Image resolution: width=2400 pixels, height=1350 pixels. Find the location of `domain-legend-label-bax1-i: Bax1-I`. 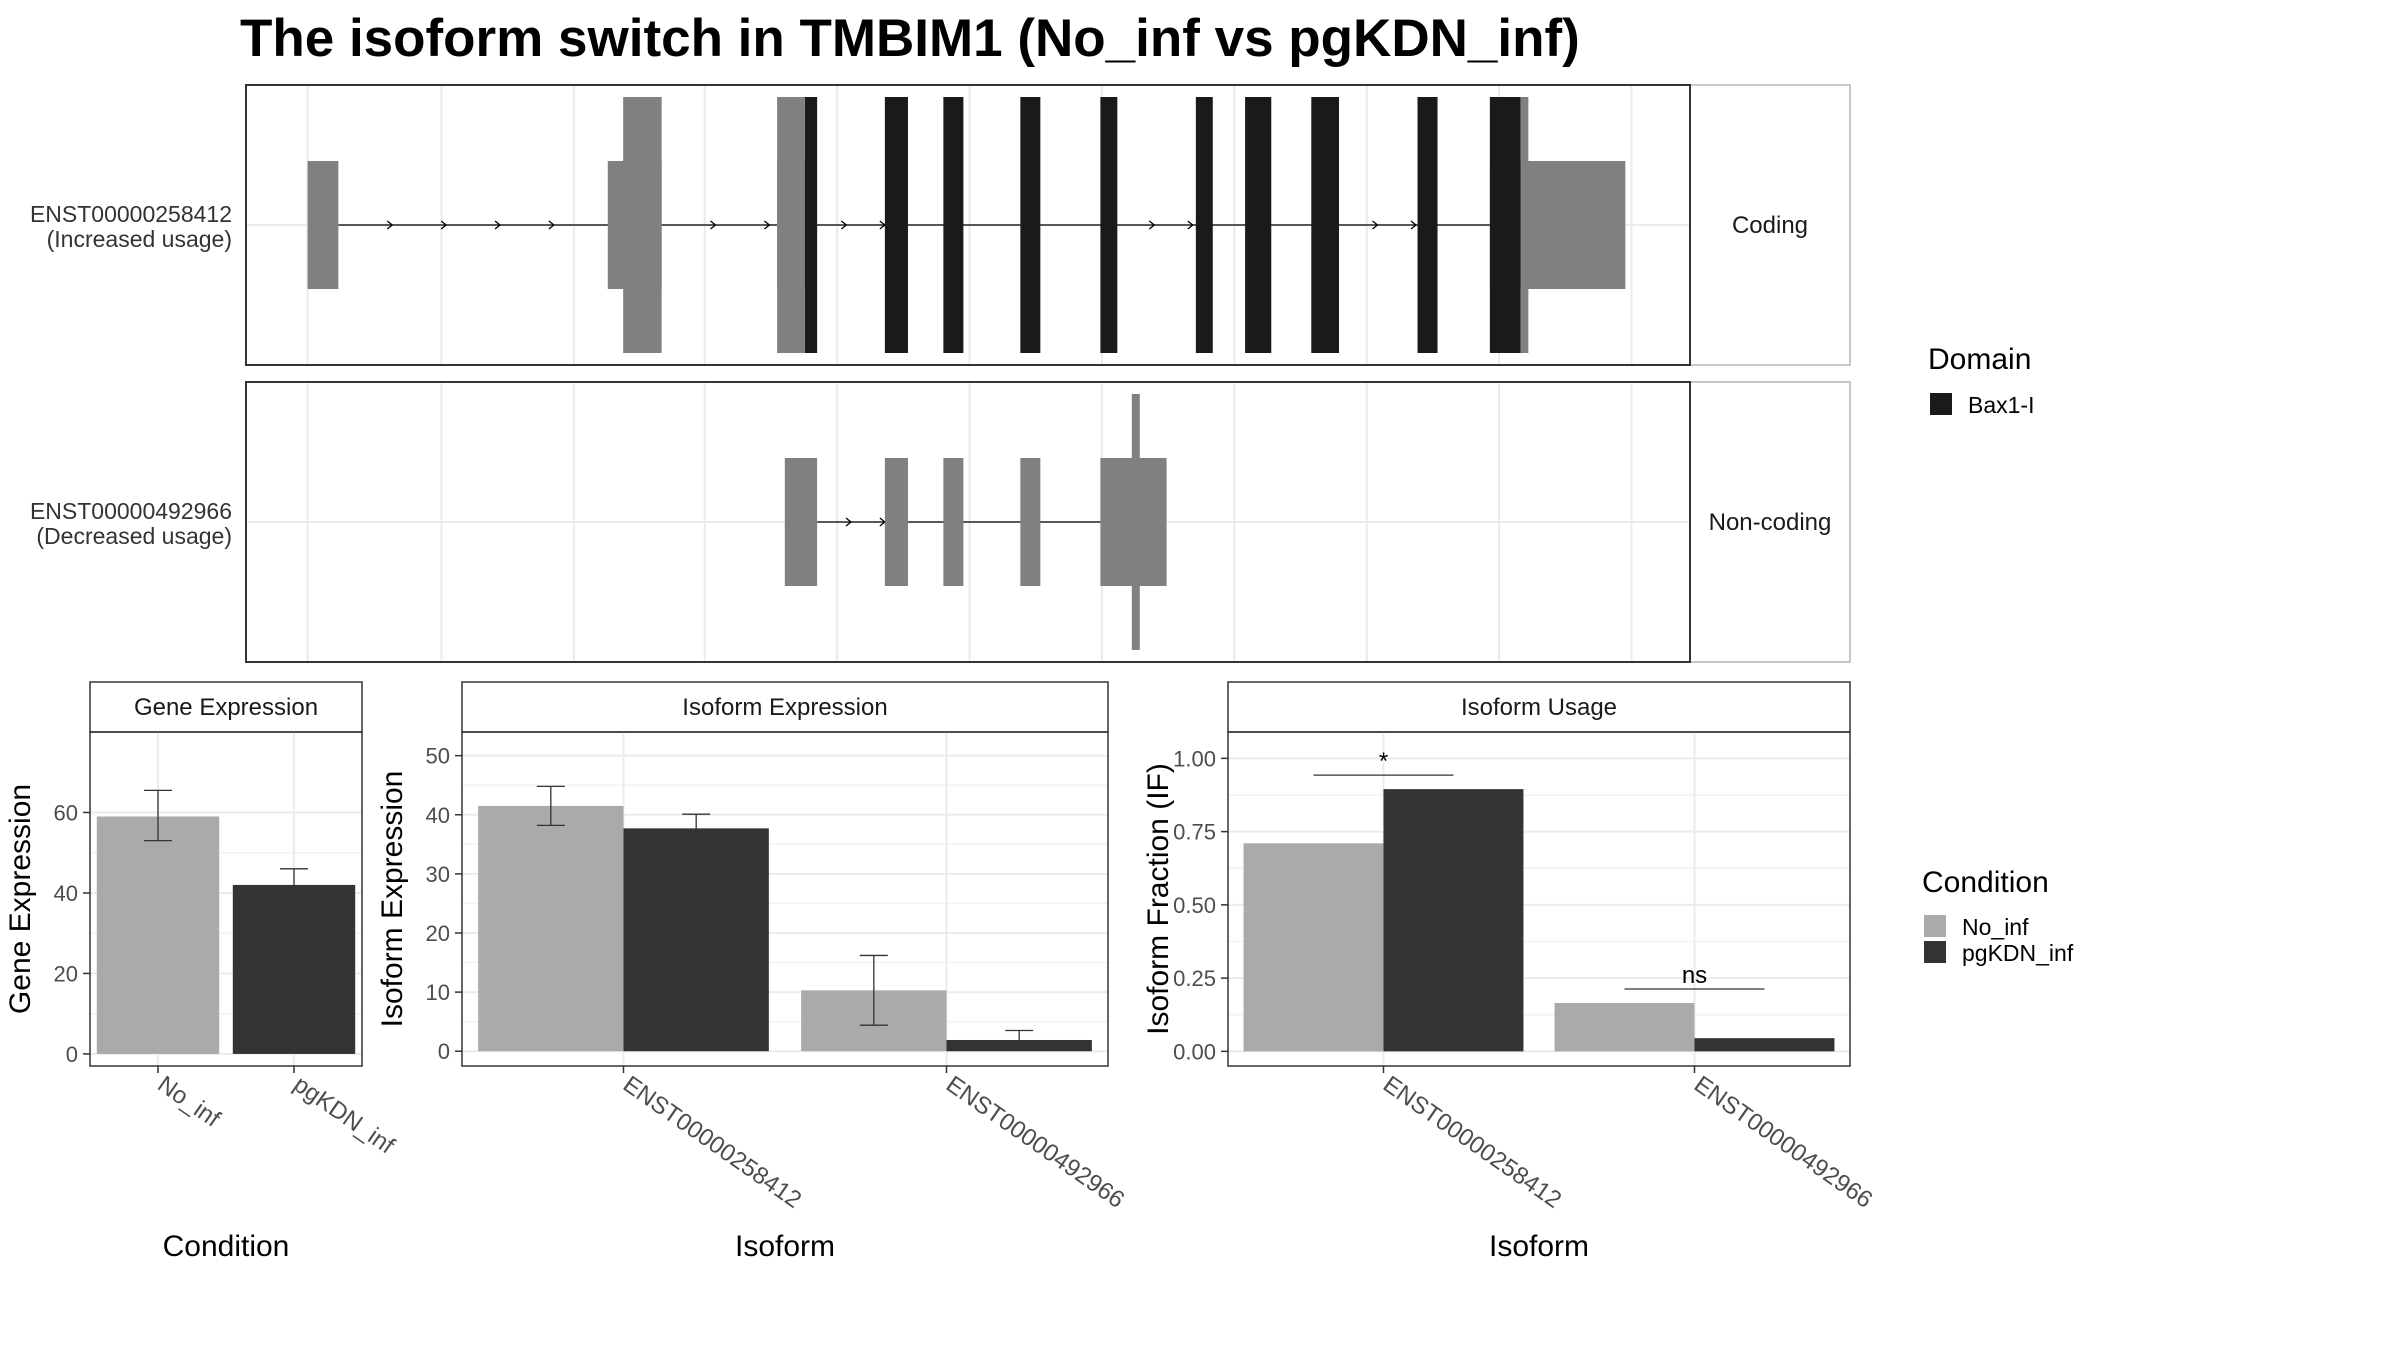

domain-legend-label-bax1-i: Bax1-I is located at coordinates (2001, 405).